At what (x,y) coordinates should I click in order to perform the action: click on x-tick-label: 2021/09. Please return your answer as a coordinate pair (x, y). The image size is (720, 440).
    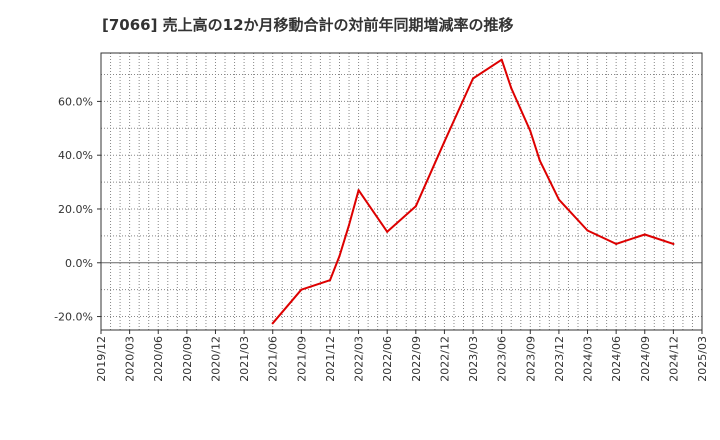
    Looking at the image, I should click on (301, 359).